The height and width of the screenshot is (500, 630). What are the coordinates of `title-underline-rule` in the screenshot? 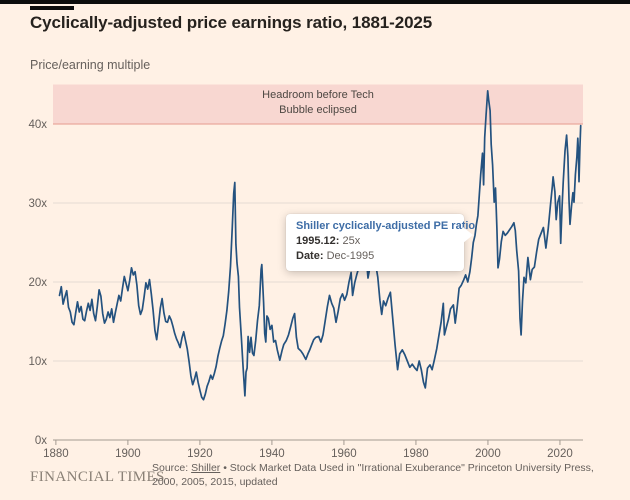 It's located at (52, 8).